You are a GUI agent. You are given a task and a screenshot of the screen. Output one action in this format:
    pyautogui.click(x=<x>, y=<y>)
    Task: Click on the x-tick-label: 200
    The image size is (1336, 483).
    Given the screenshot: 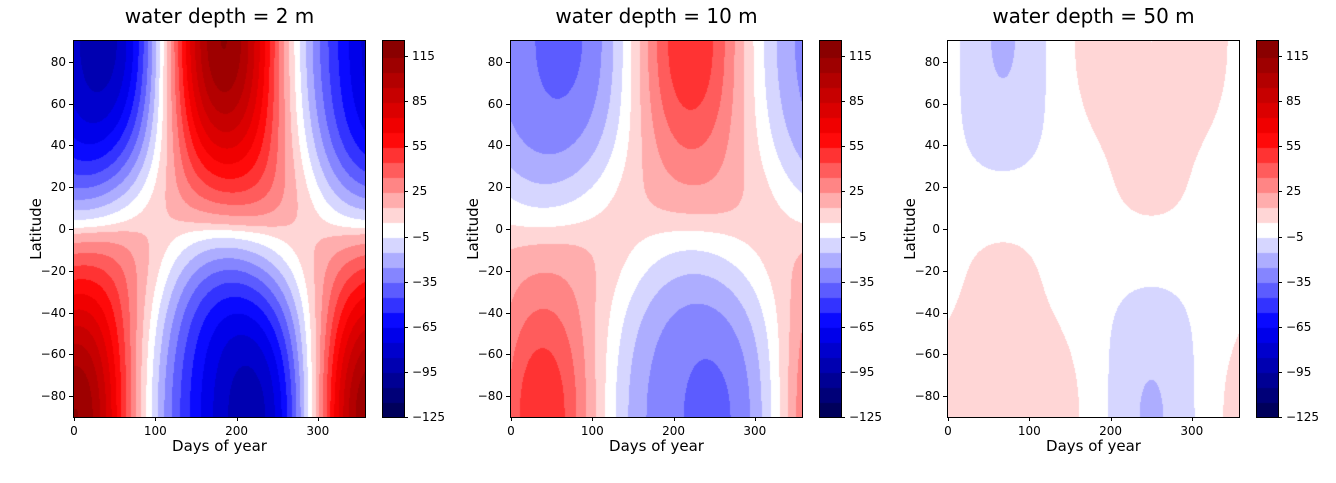 What is the action you would take?
    pyautogui.click(x=1111, y=431)
    